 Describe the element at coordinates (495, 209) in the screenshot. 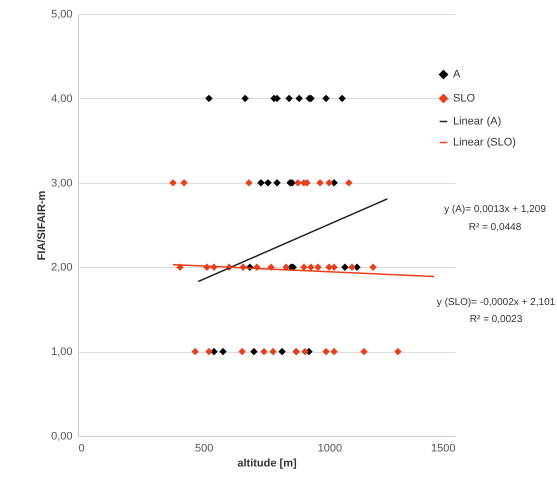

I see `annotation: y (A)= 0,0013x + 1,209` at that location.